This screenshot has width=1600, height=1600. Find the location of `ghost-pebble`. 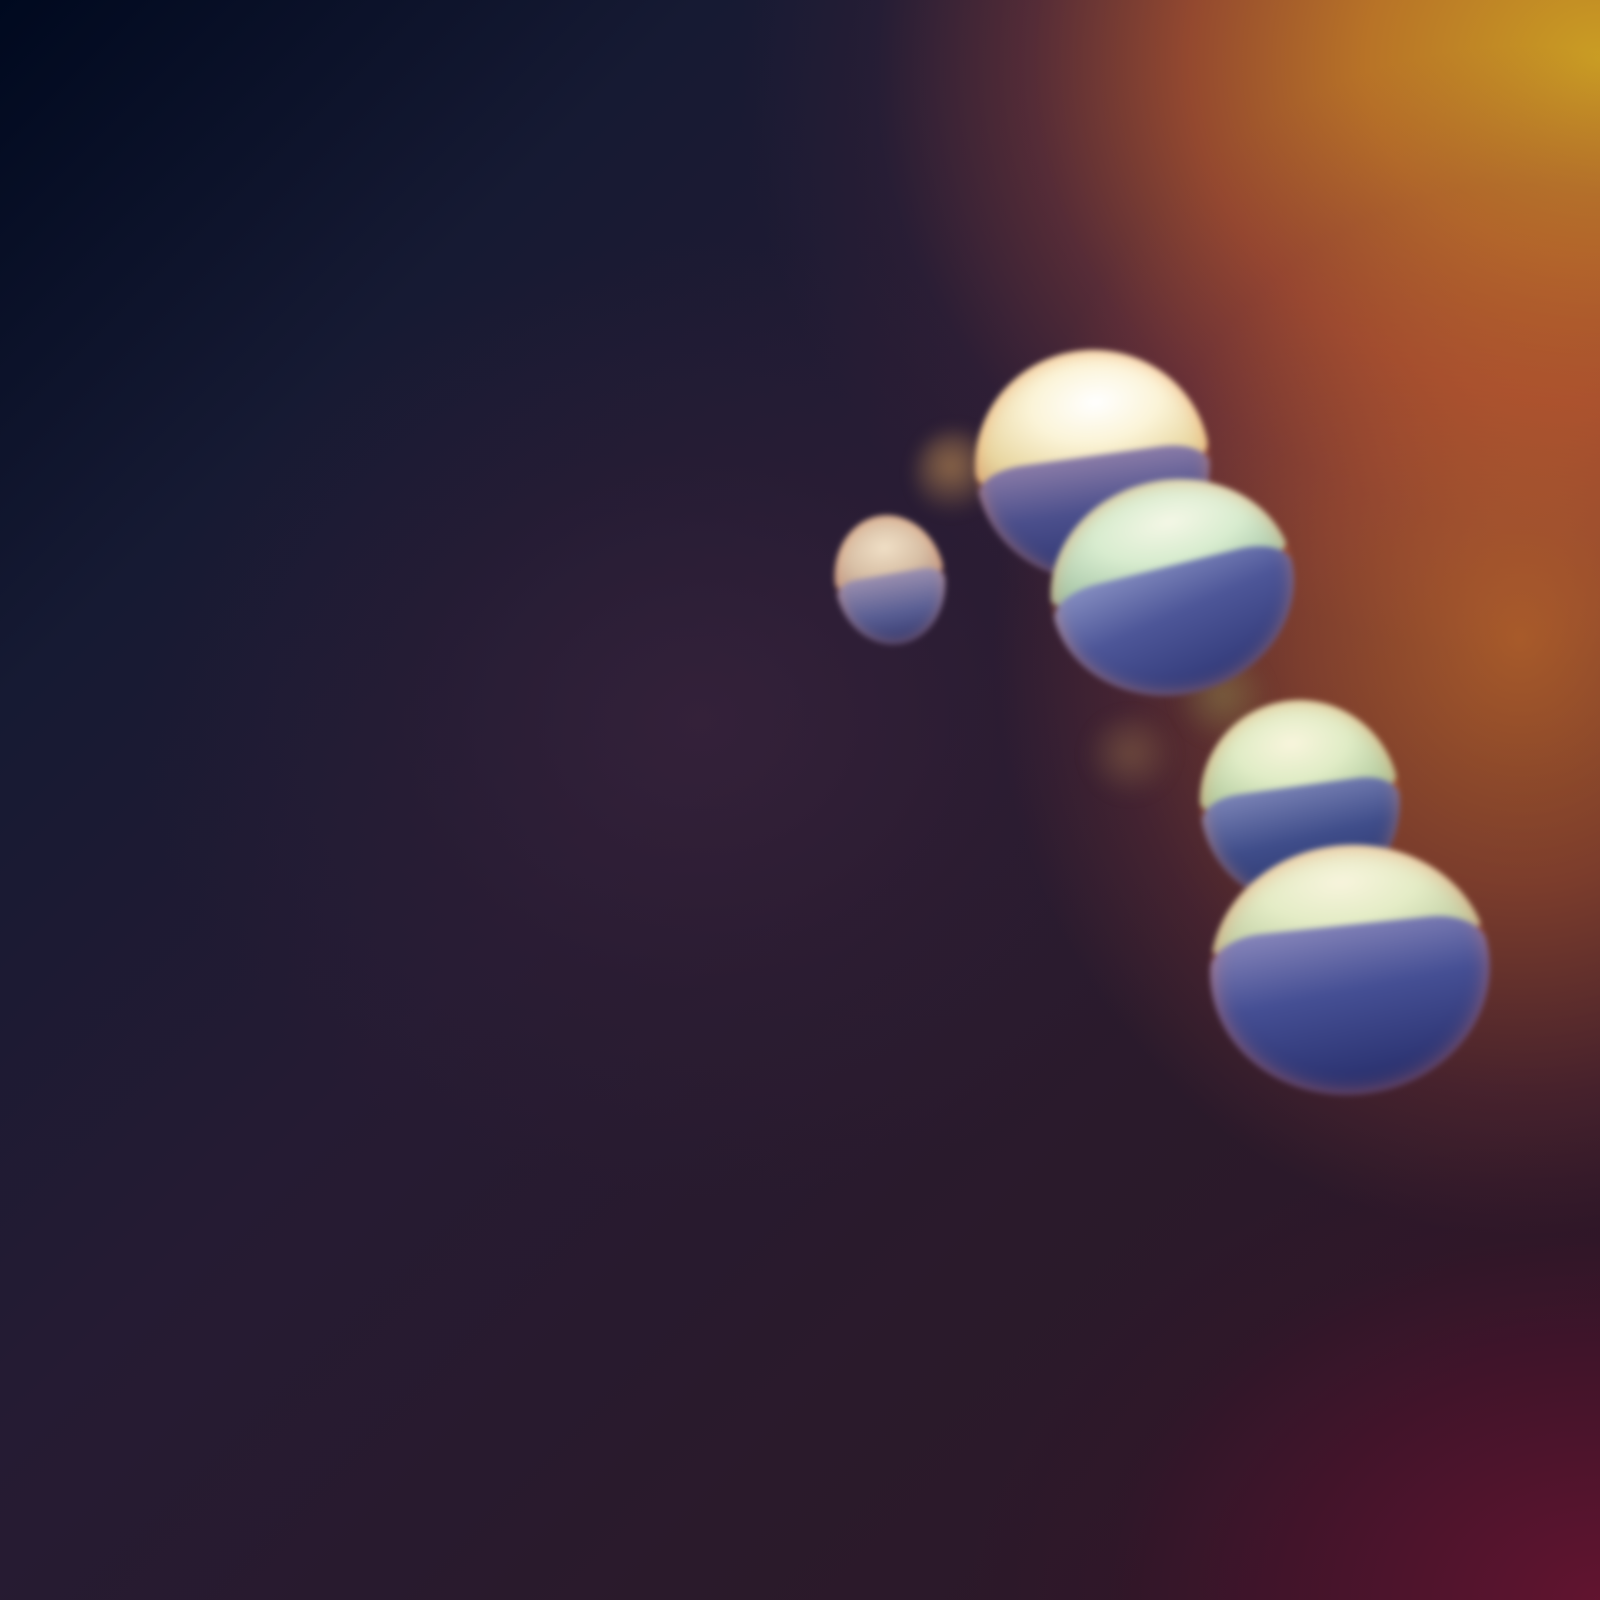

ghost-pebble is located at coordinates (1130, 757).